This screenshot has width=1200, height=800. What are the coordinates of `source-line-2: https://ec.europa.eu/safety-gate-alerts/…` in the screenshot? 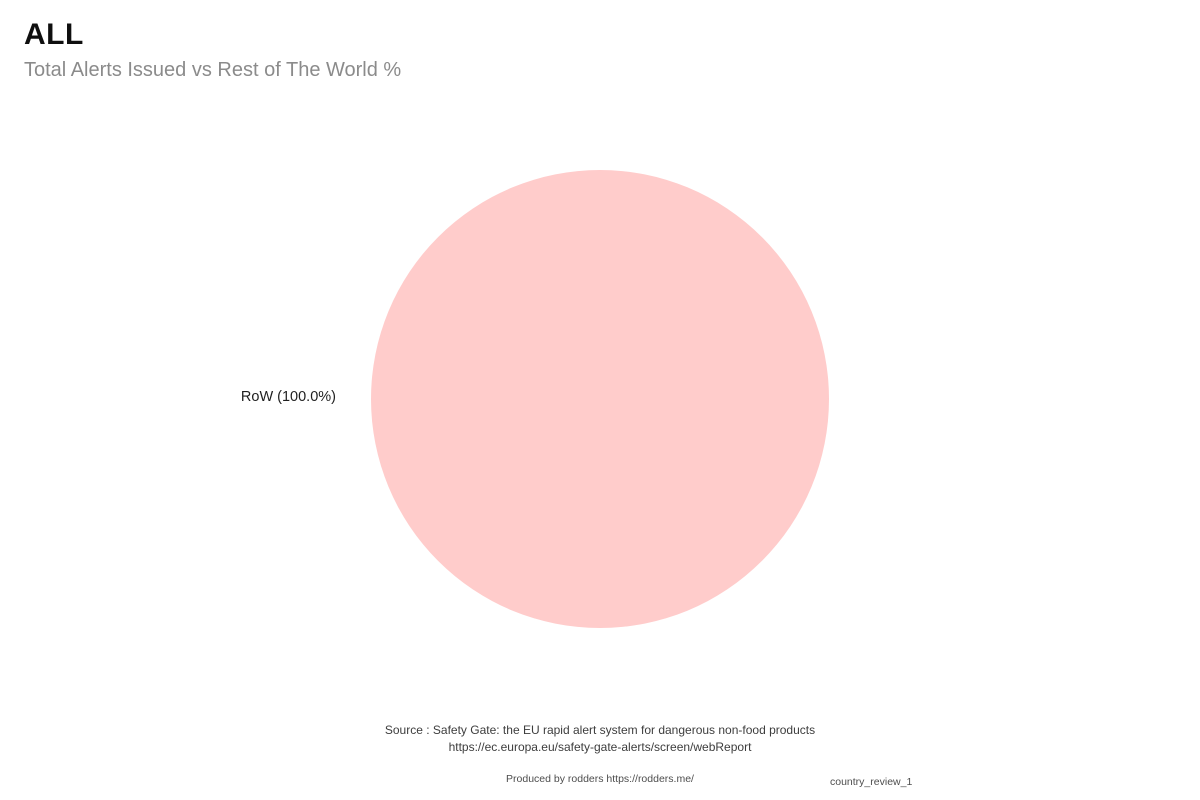 It's located at (600, 747).